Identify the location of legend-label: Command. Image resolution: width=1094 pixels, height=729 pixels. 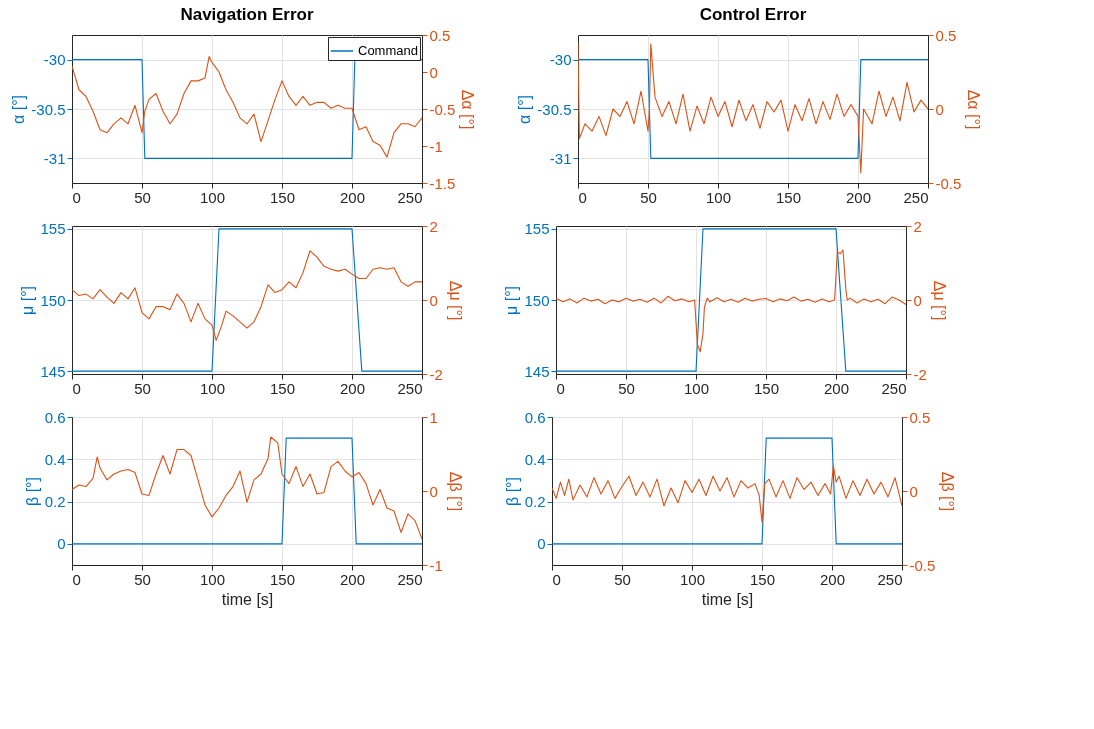
(388, 50).